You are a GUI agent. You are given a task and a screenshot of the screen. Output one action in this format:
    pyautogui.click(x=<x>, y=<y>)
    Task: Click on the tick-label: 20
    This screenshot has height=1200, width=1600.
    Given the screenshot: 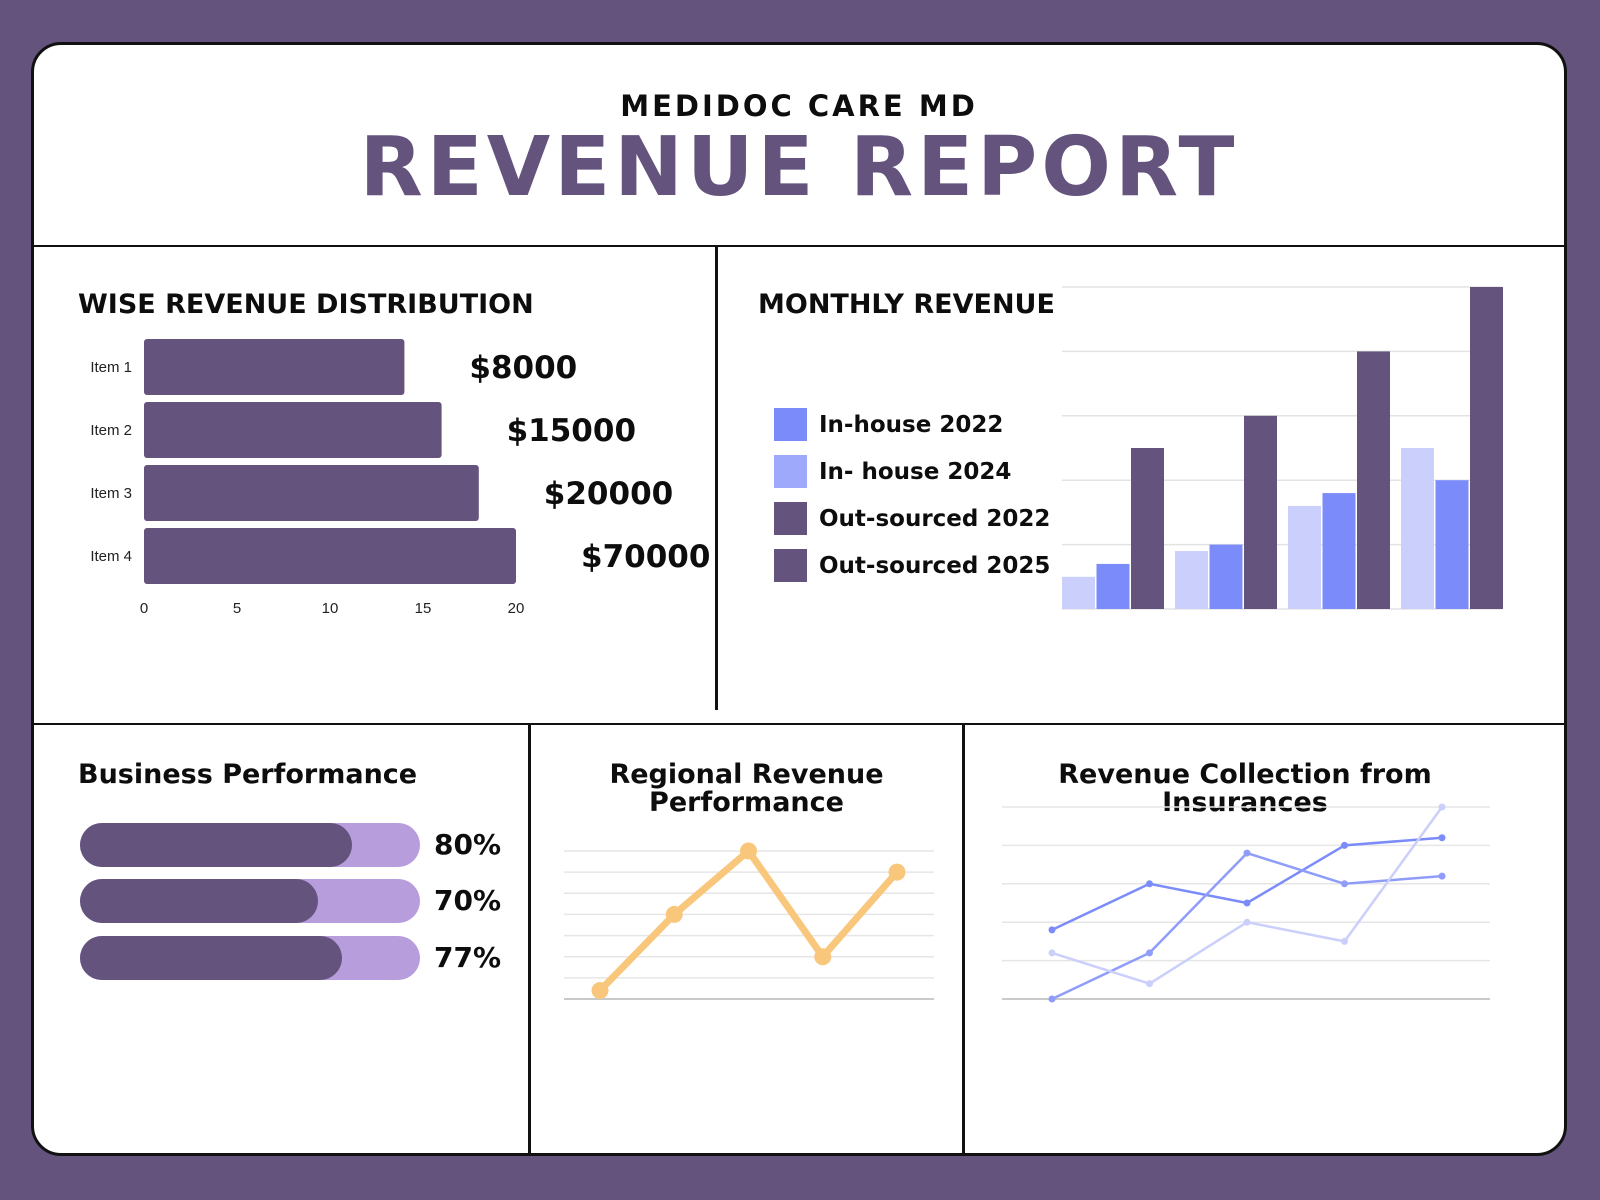 What is the action you would take?
    pyautogui.click(x=516, y=608)
    